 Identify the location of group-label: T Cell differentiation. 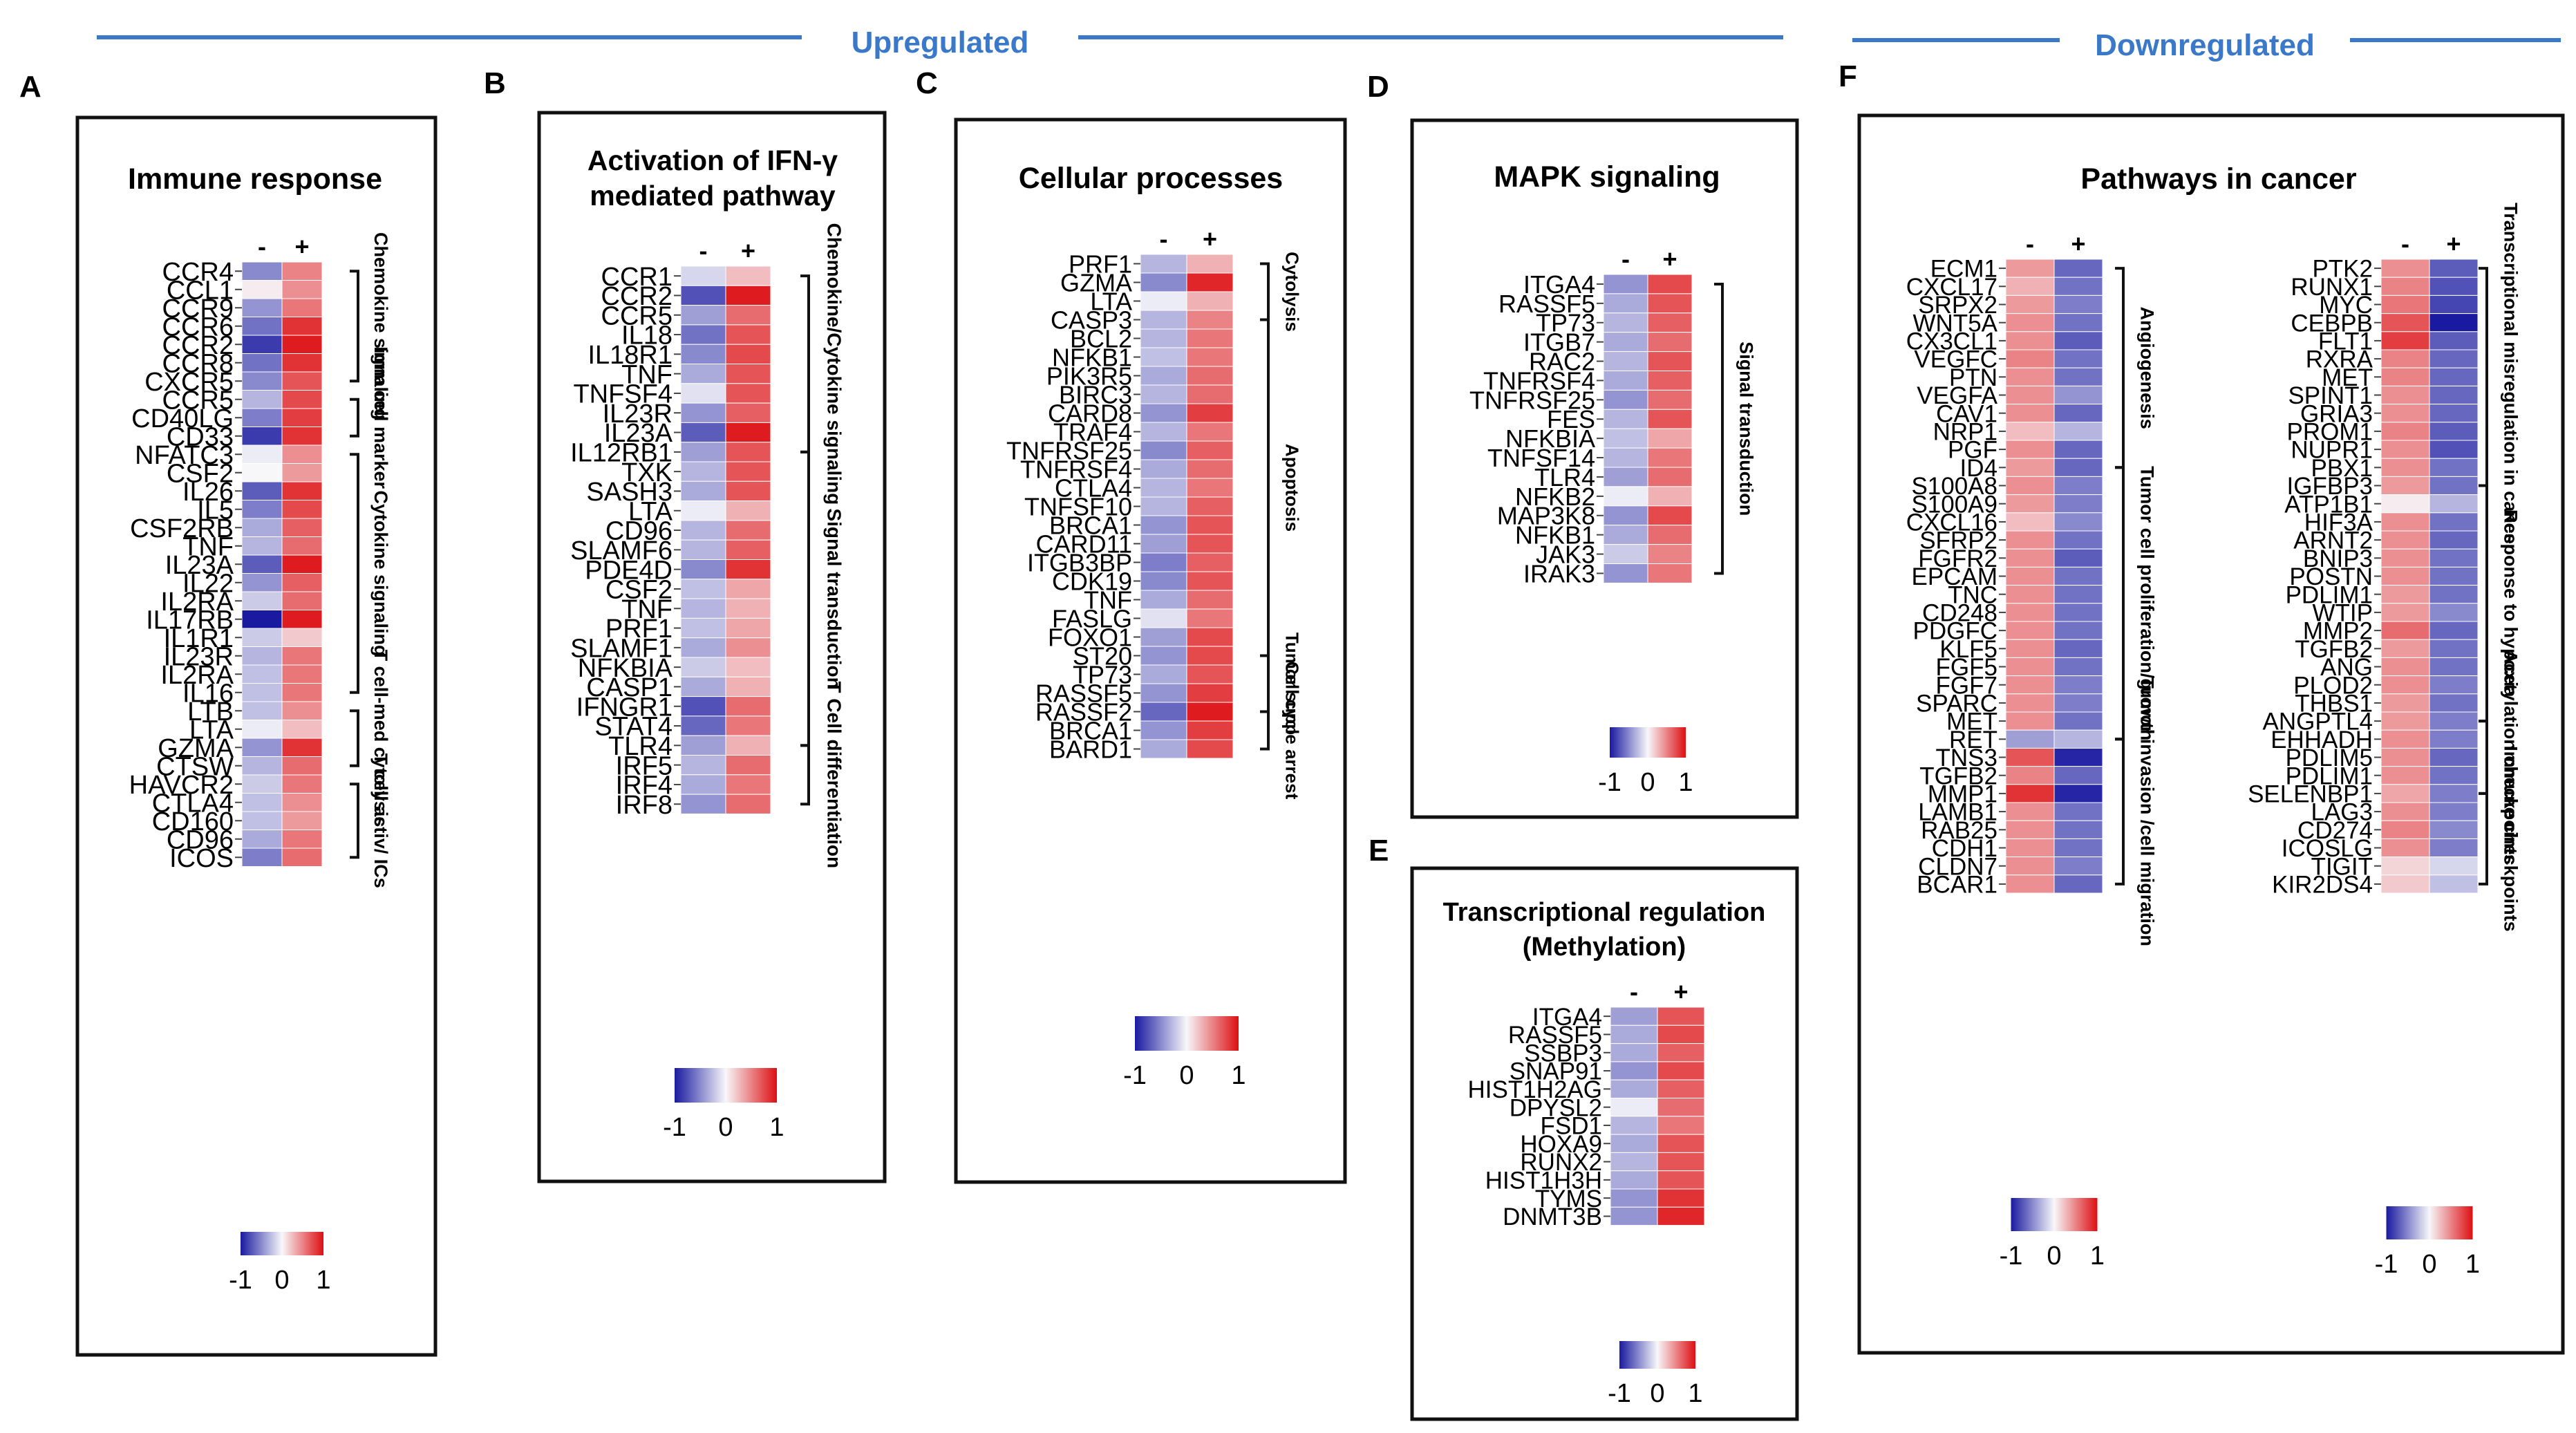
(834, 774).